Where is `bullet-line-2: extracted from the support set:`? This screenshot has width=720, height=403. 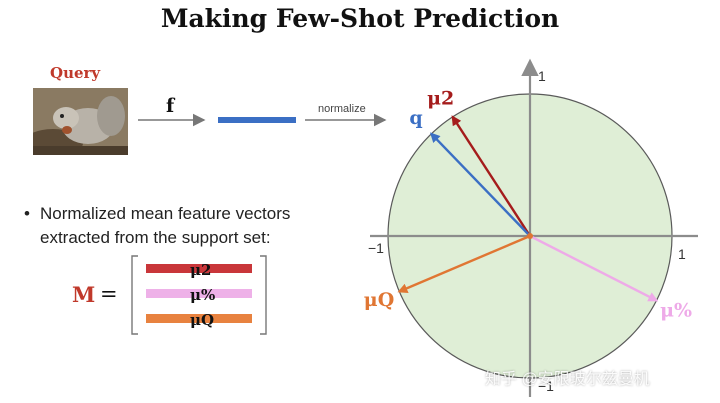
bullet-line-2: extracted from the support set: is located at coordinates (155, 237).